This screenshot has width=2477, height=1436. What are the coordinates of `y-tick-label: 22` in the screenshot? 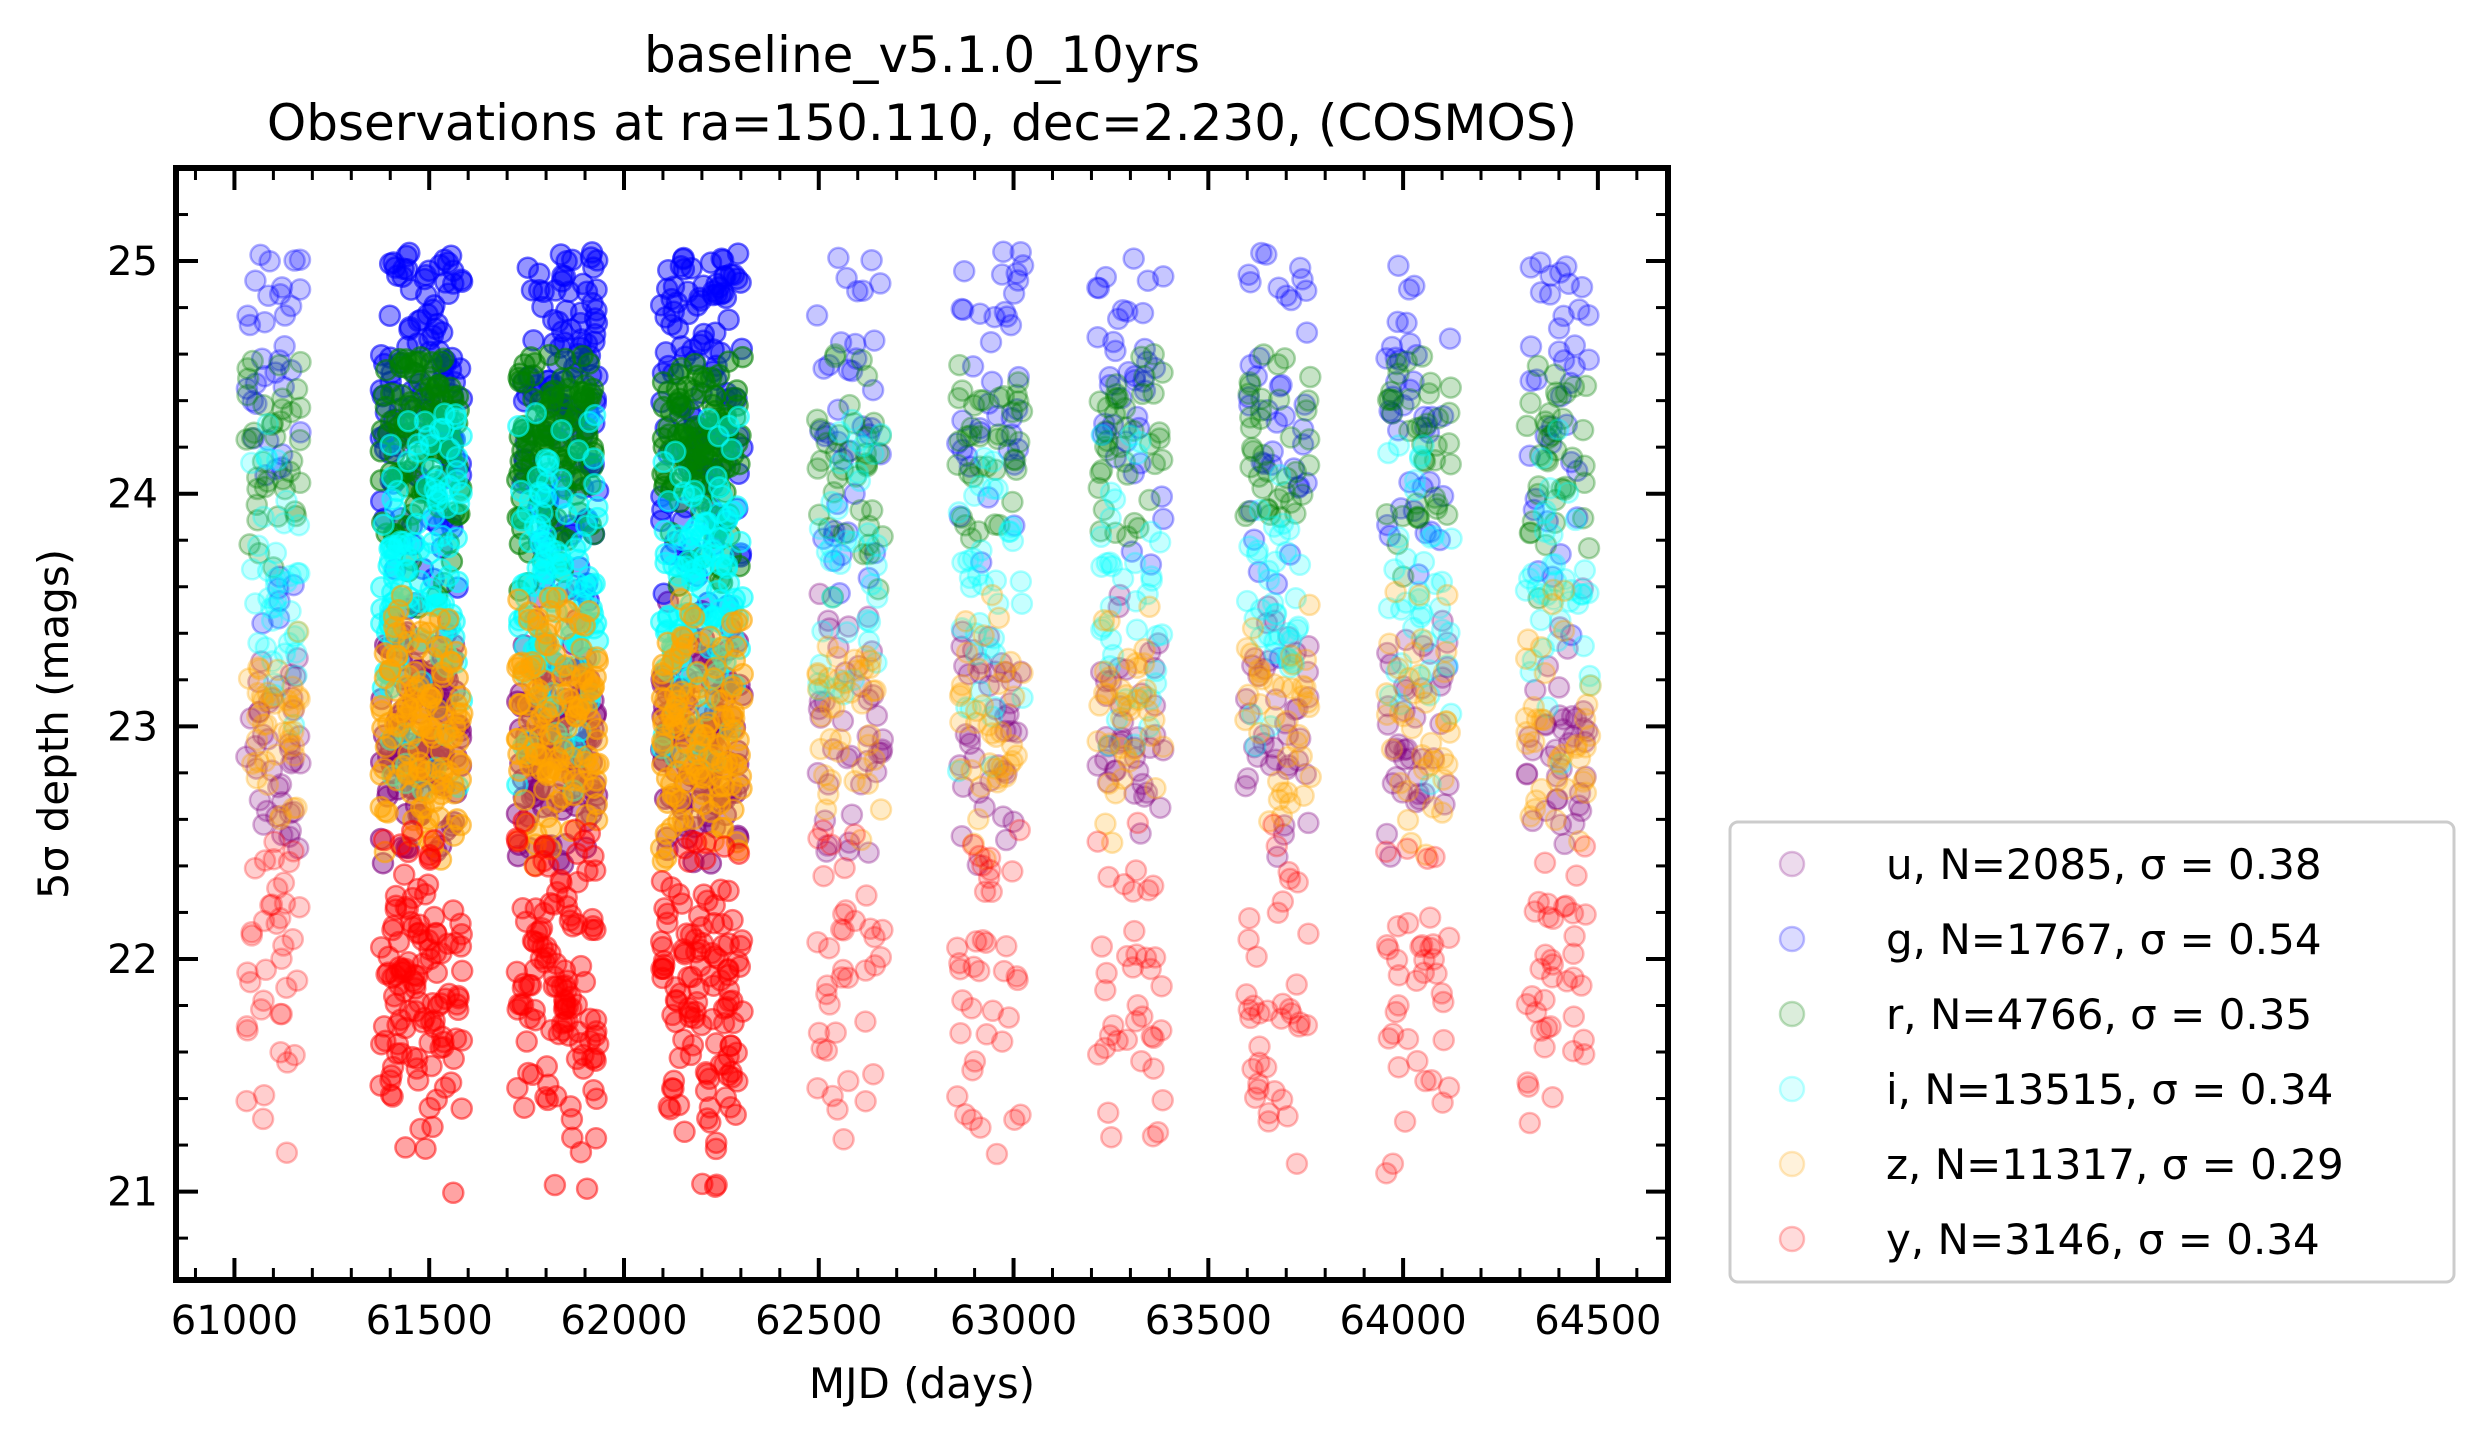 It's located at (132, 960).